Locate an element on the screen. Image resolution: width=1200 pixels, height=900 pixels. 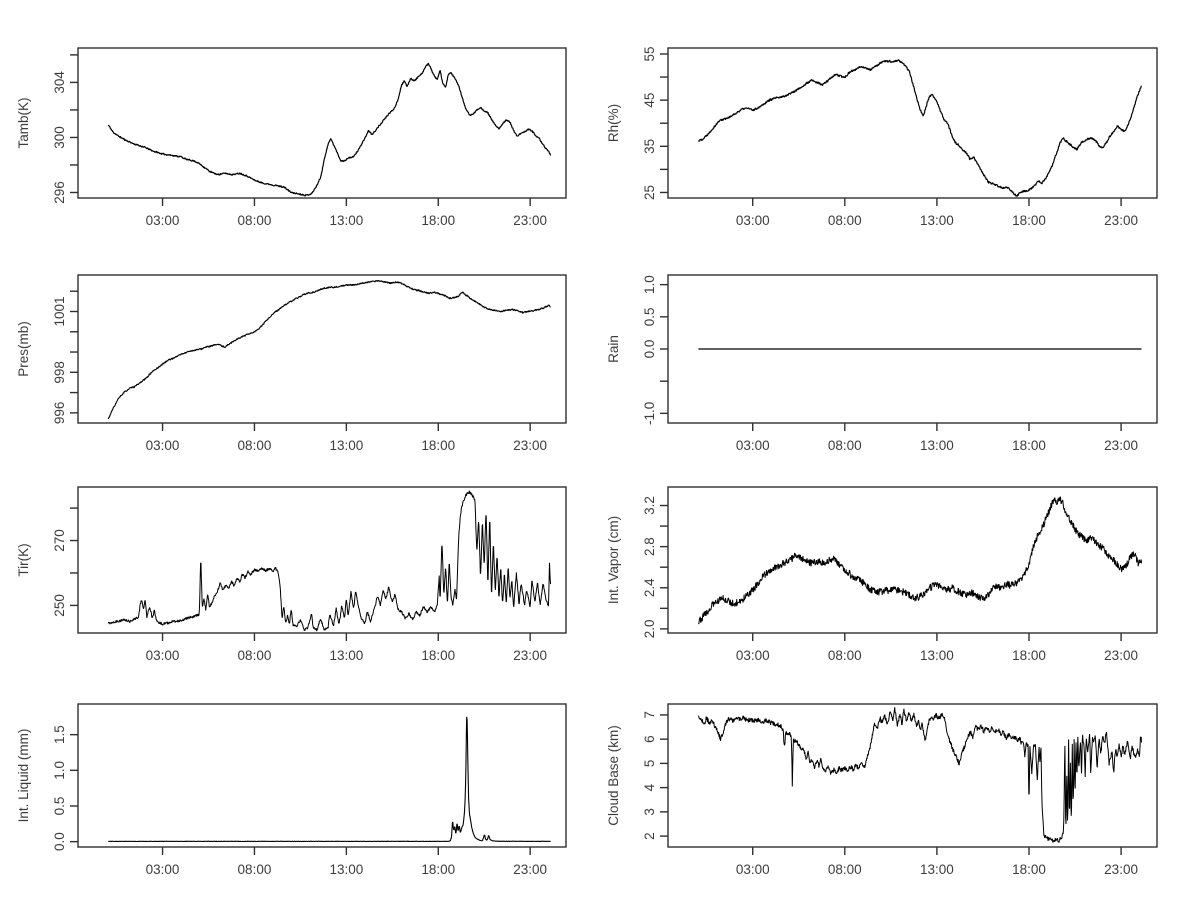
panel-rh: 03:00 08:00 13:00 18:00 23:00 25 35 45 55 Rh(%) is located at coordinates (882, 137).